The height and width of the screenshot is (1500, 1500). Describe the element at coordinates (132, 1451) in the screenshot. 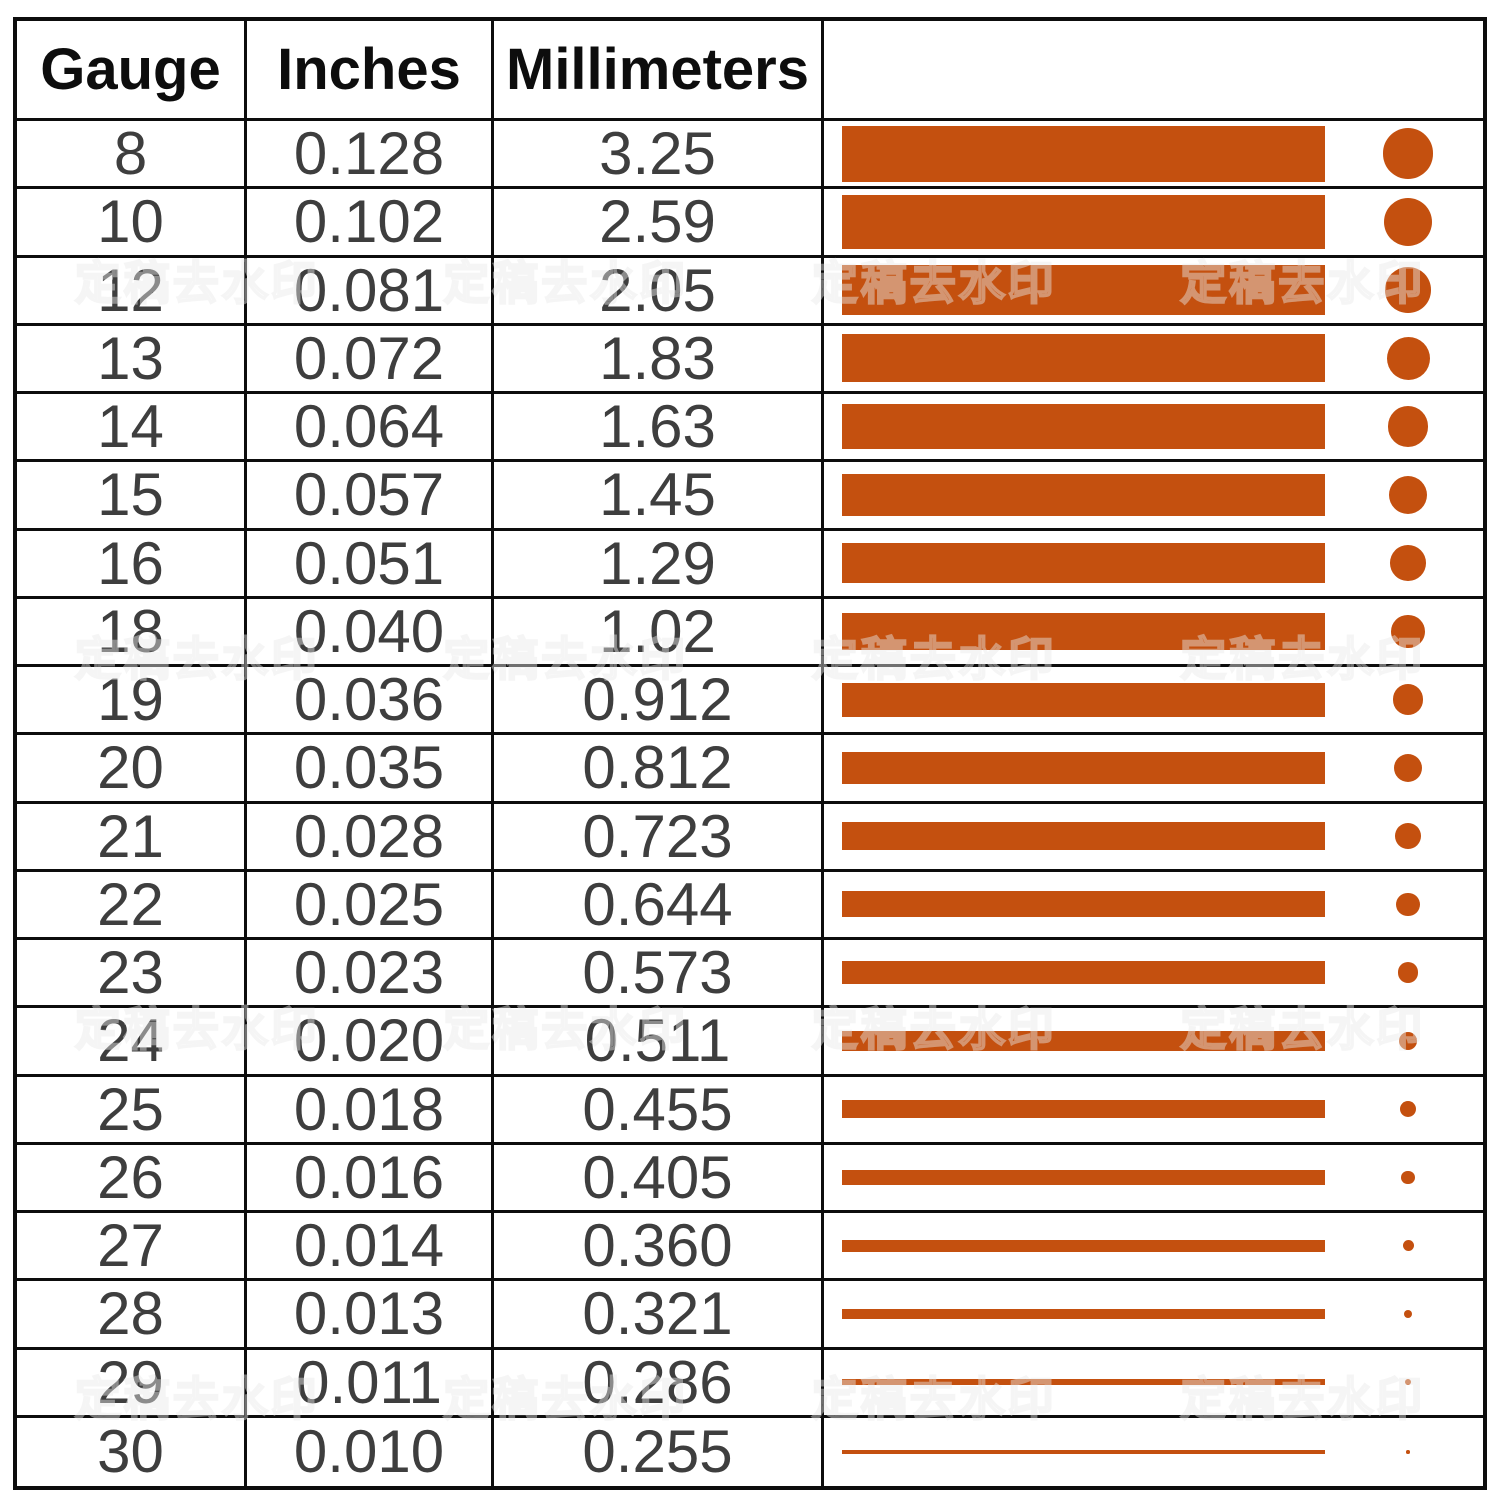

I see `gauge-cell: 30` at that location.